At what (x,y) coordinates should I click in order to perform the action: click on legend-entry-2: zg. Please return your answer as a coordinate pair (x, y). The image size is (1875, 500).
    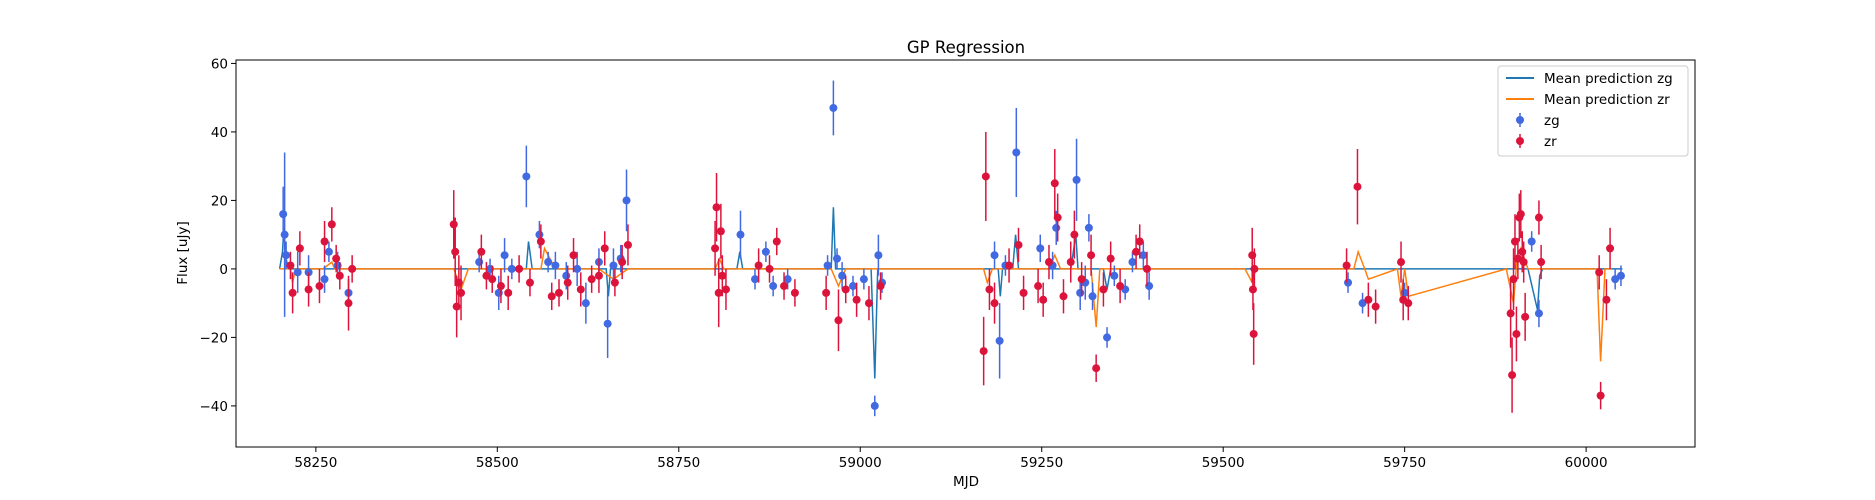
    Looking at the image, I should click on (1538, 121).